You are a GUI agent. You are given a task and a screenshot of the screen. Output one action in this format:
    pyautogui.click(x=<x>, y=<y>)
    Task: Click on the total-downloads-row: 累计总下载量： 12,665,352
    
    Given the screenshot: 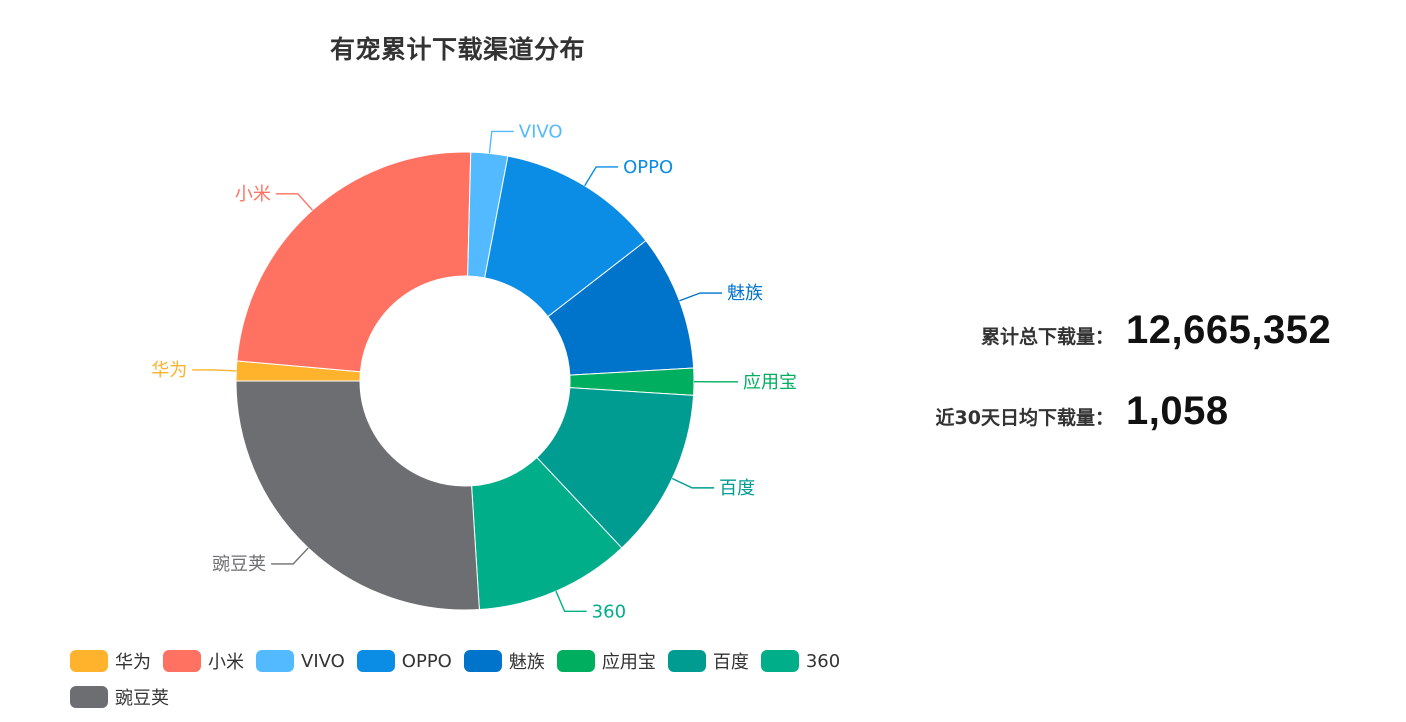 What is the action you would take?
    pyautogui.click(x=1136, y=330)
    